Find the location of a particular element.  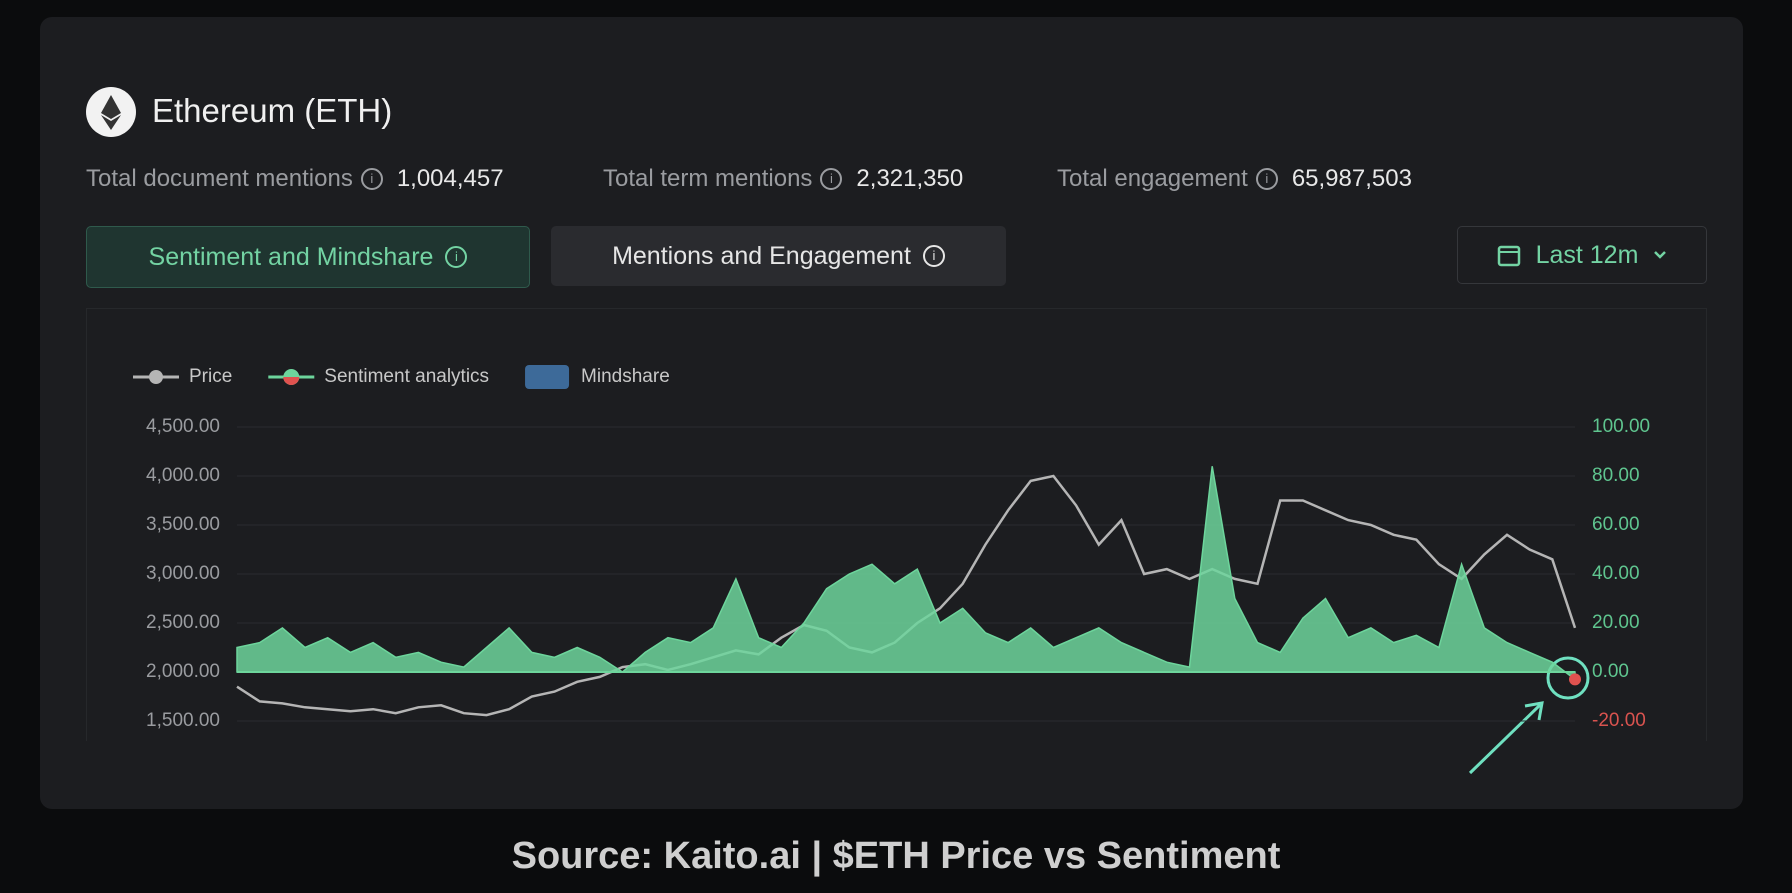

arrow is located at coordinates (1505, 739).